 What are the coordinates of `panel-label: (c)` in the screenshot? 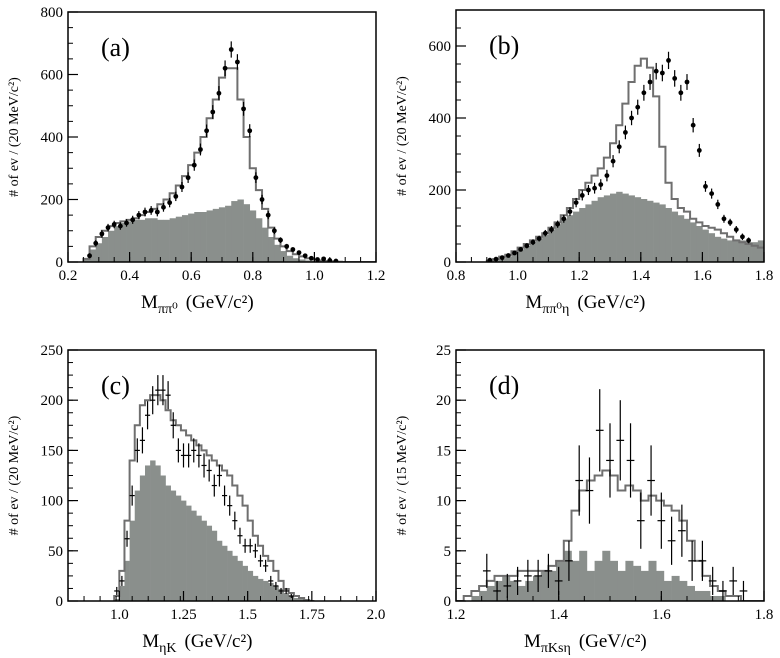 It's located at (115, 385).